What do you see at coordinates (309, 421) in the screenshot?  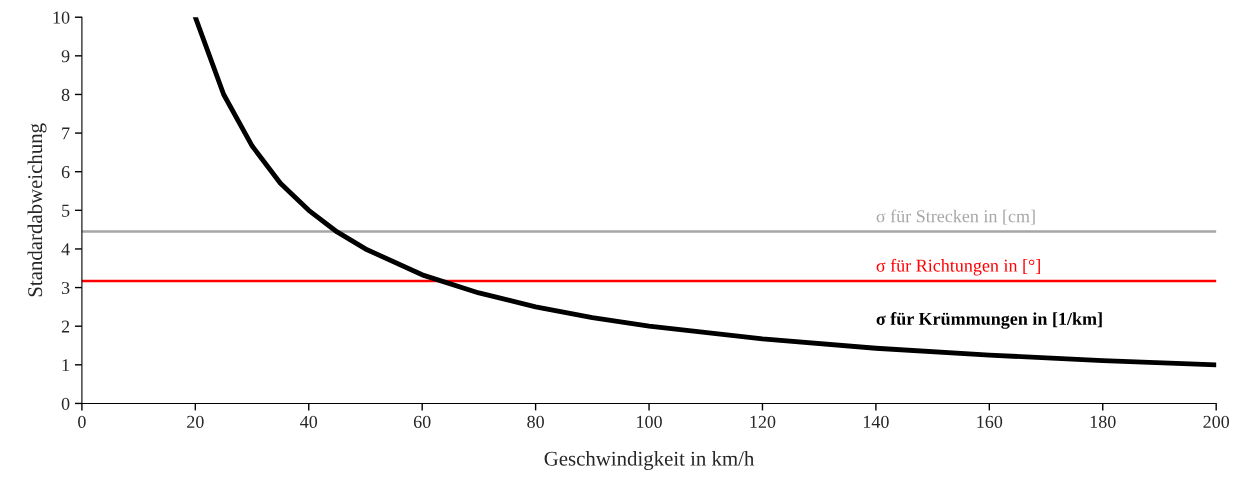 I see `x-tick-label: 40` at bounding box center [309, 421].